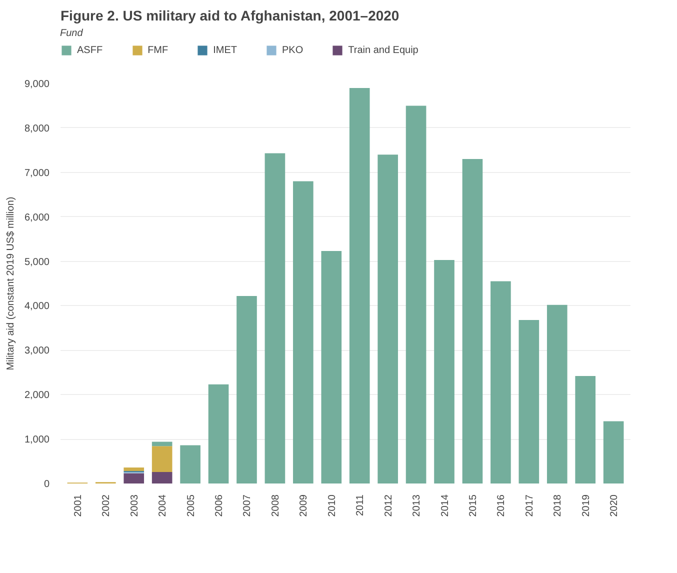 This screenshot has width=677, height=573. Describe the element at coordinates (220, 505) in the screenshot. I see `x-tick-label: 2006` at that location.